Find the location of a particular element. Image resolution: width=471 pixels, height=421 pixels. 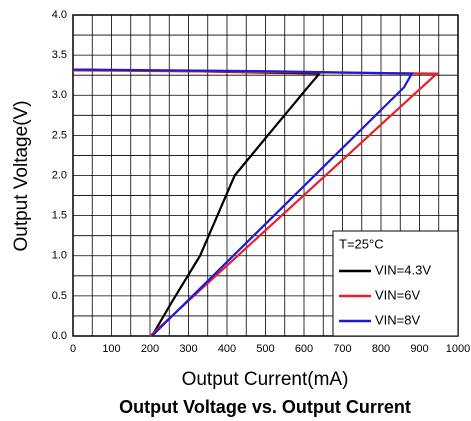

legend-title: T=25°C is located at coordinates (361, 243).